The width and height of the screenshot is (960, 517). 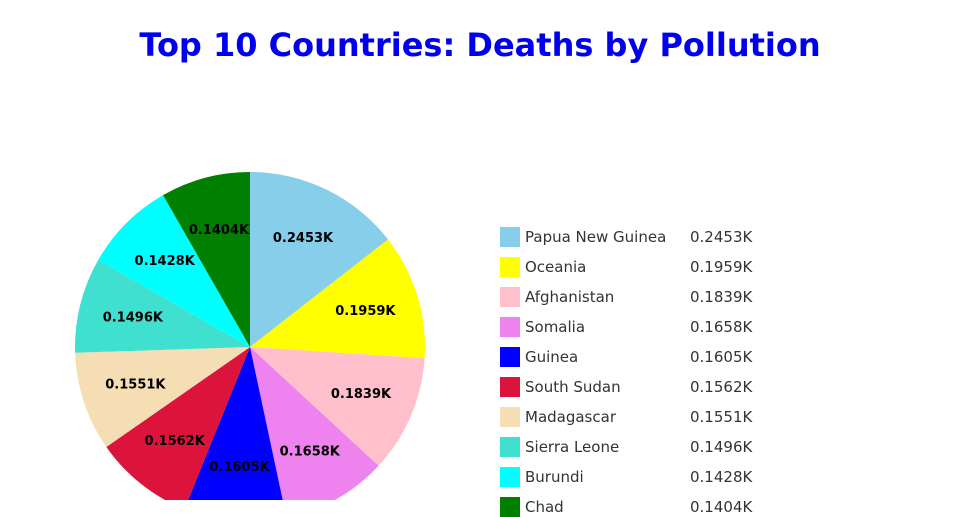 I want to click on slice-value-label: 0.1562K, so click(x=175, y=441).